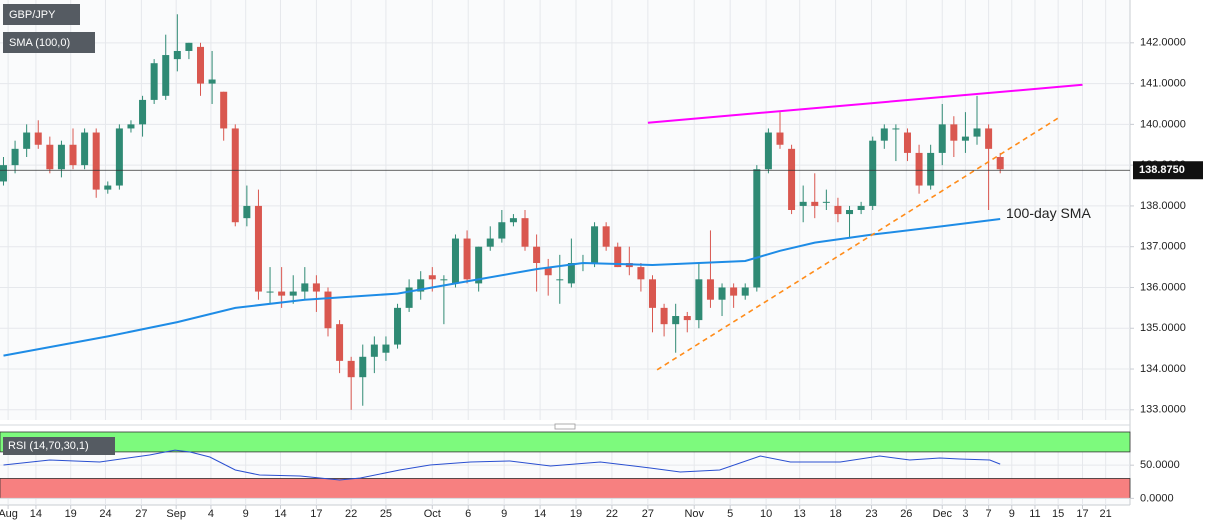 The width and height of the screenshot is (1207, 526). Describe the element at coordinates (1082, 514) in the screenshot. I see `x-tick-label: 17` at that location.